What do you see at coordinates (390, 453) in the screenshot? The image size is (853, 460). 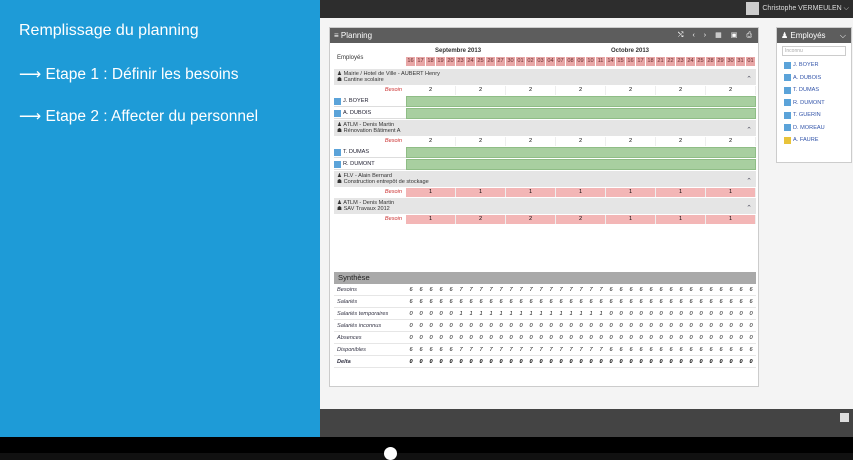 I see `progress-handle` at bounding box center [390, 453].